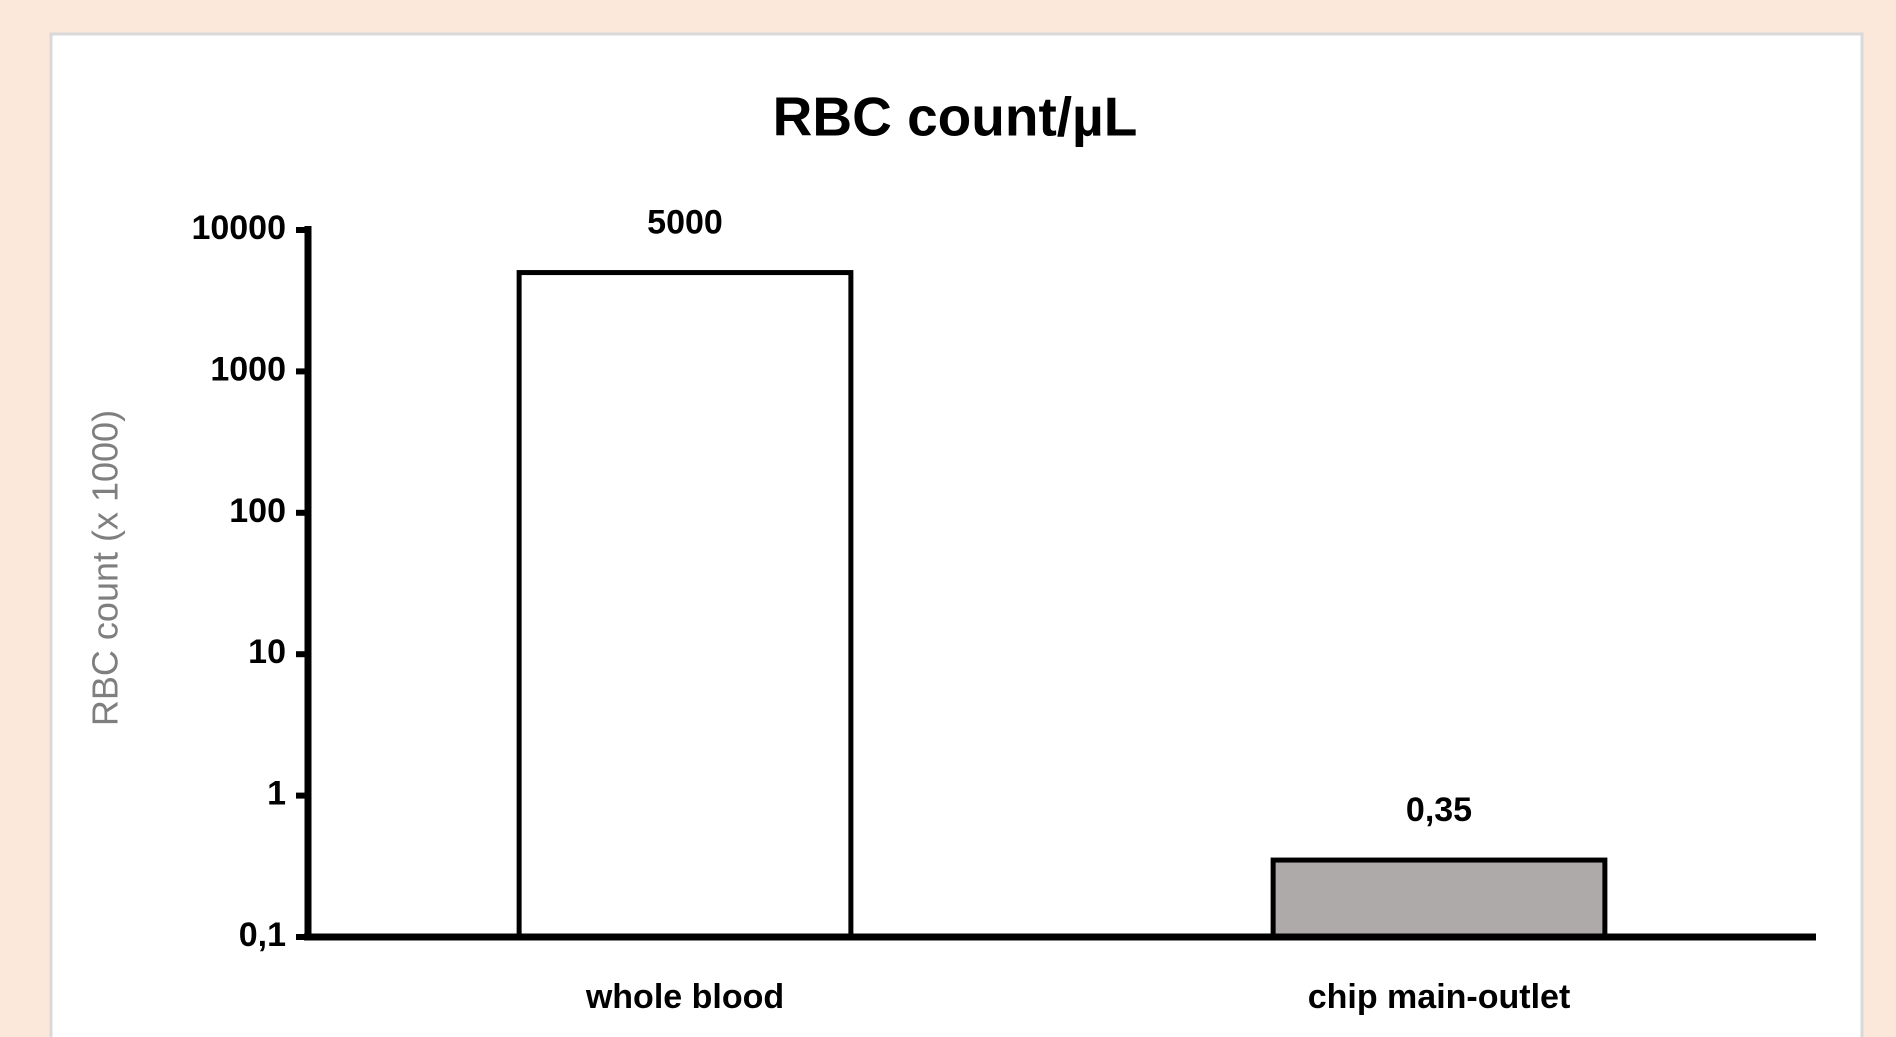 The height and width of the screenshot is (1037, 1896). Describe the element at coordinates (105, 568) in the screenshot. I see `y-axis-label: RBC count (x 1000)` at that location.